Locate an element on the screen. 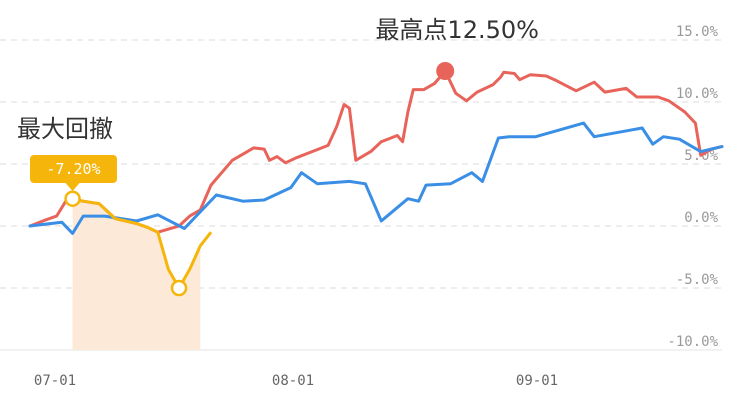  x-tick-label: 08-01 is located at coordinates (293, 381).